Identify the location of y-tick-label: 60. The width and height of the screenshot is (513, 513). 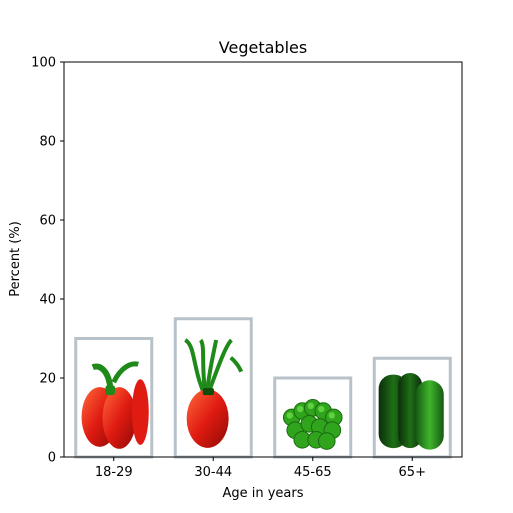
(47, 221).